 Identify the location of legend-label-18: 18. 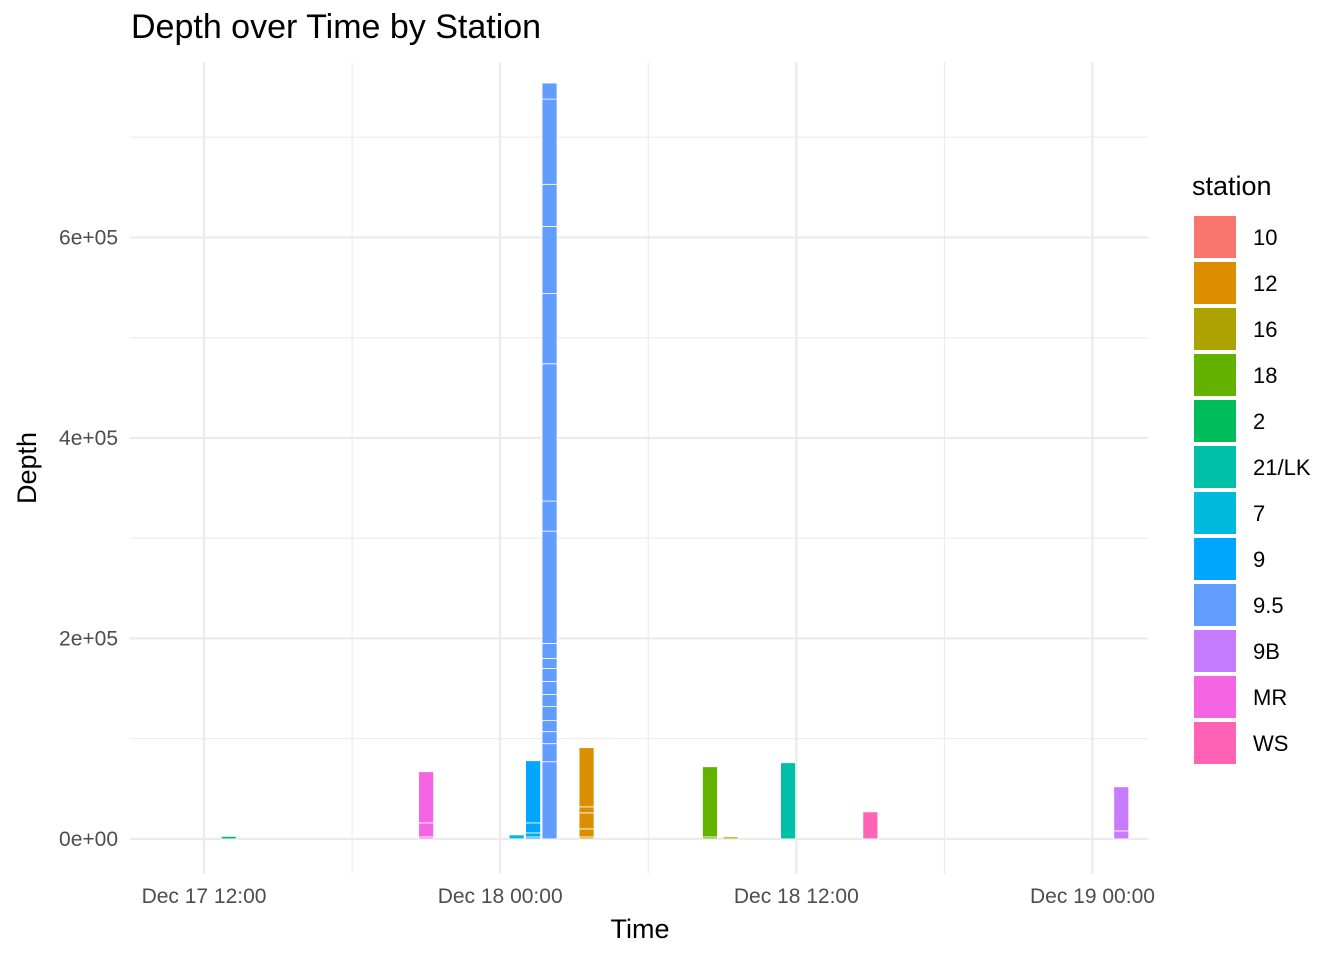
(1265, 375).